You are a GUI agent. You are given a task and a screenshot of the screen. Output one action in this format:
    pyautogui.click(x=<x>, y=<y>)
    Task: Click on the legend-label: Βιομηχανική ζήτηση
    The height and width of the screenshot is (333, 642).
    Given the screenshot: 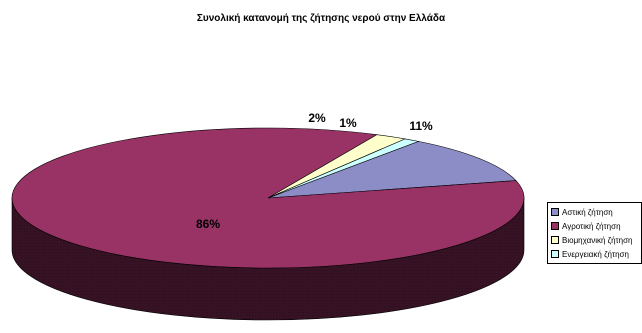 What is the action you would take?
    pyautogui.click(x=597, y=240)
    